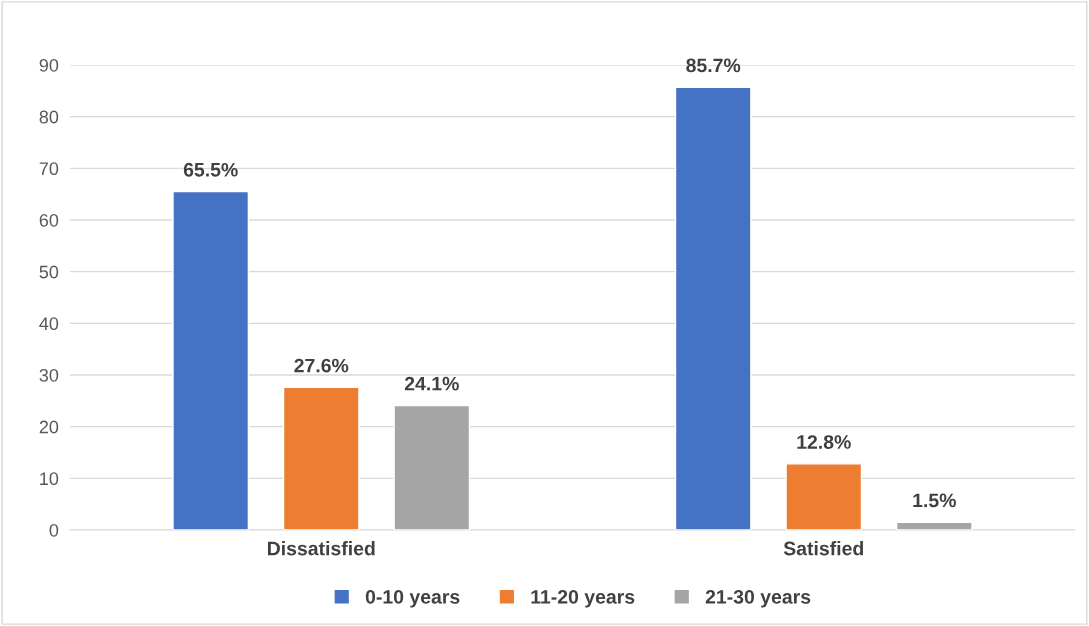 Image resolution: width=1089 pixels, height=626 pixels. I want to click on x-tick-label: Dissatisfied, so click(321, 548).